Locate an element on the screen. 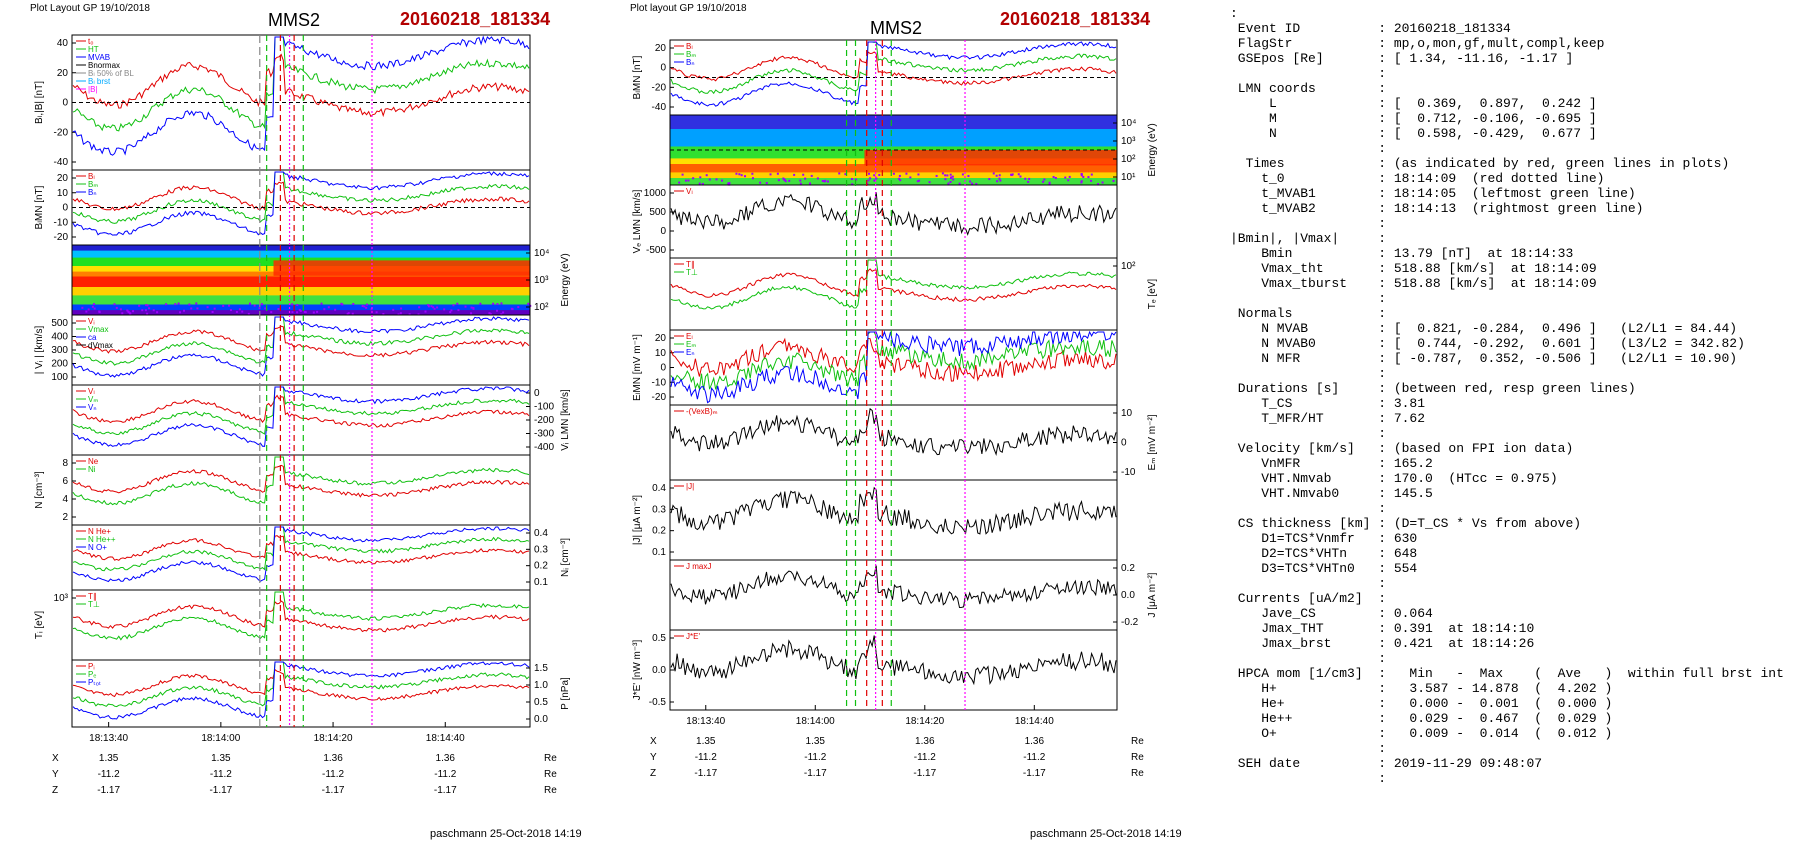  y-axis-label: Tᵢ [eV] is located at coordinates (39, 625).